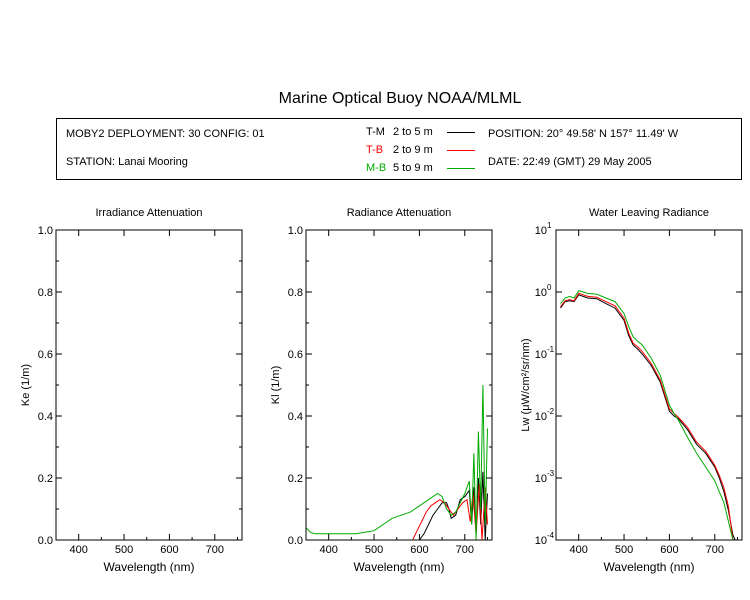  I want to click on station-text: STATION: Lanai Mooring, so click(127, 162).